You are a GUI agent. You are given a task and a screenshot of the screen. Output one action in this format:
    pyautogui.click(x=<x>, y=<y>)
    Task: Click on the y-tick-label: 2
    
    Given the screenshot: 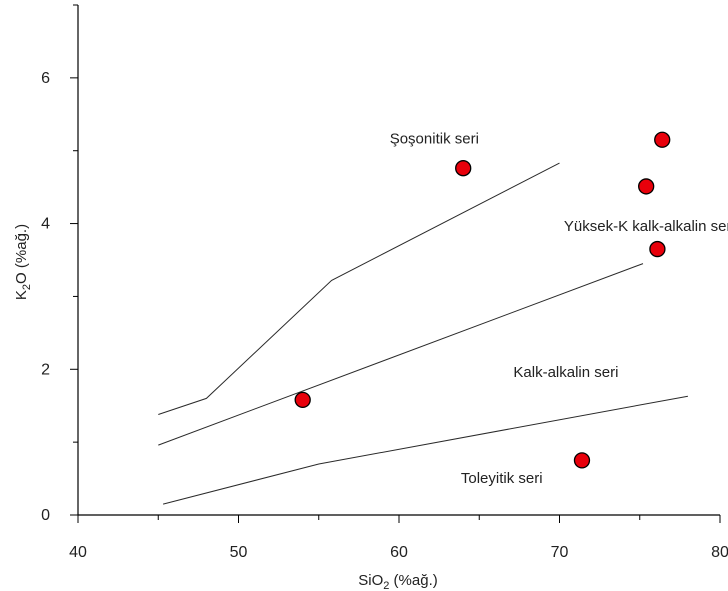 What is the action you would take?
    pyautogui.click(x=45, y=369)
    